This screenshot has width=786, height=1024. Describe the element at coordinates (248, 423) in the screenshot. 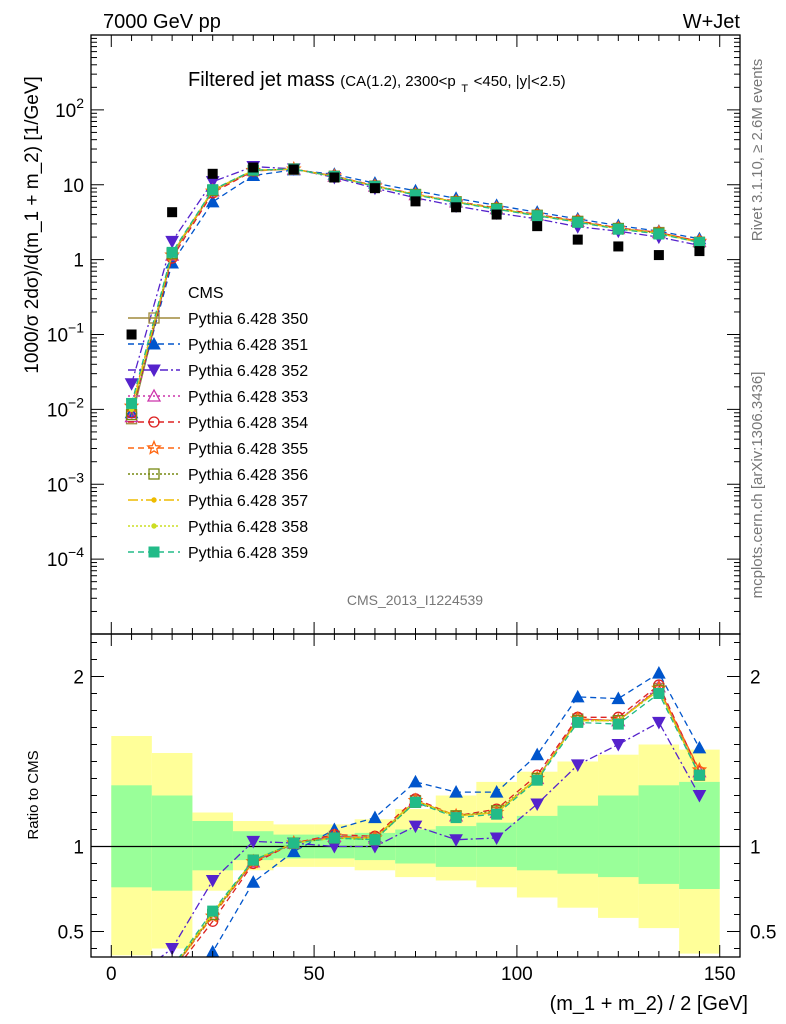

I see `legend-item-label: Pythia 6.428 354` at that location.